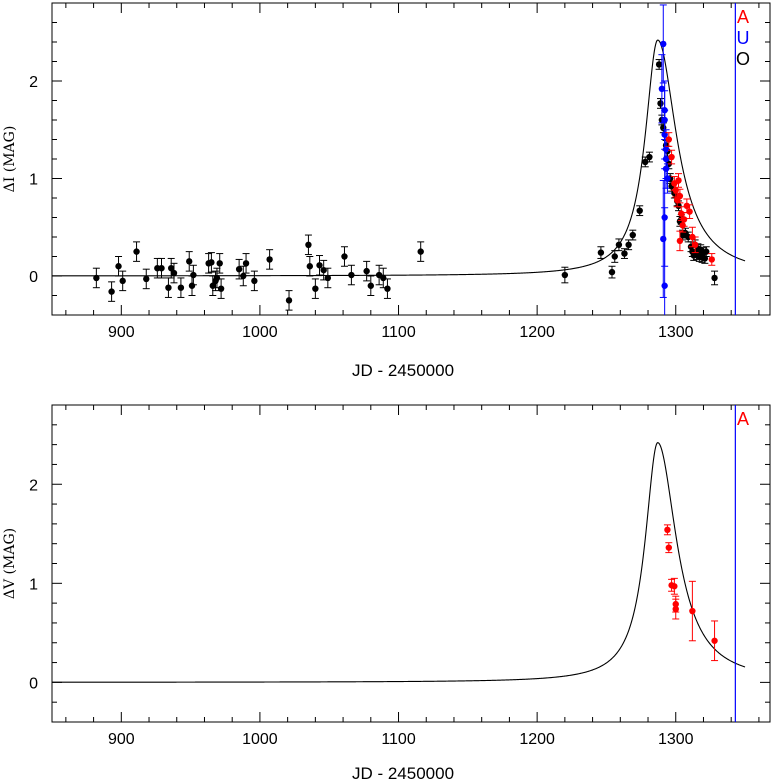 This screenshot has height=782, width=773. I want to click on bottom-x-tick-label: 1300, so click(676, 739).